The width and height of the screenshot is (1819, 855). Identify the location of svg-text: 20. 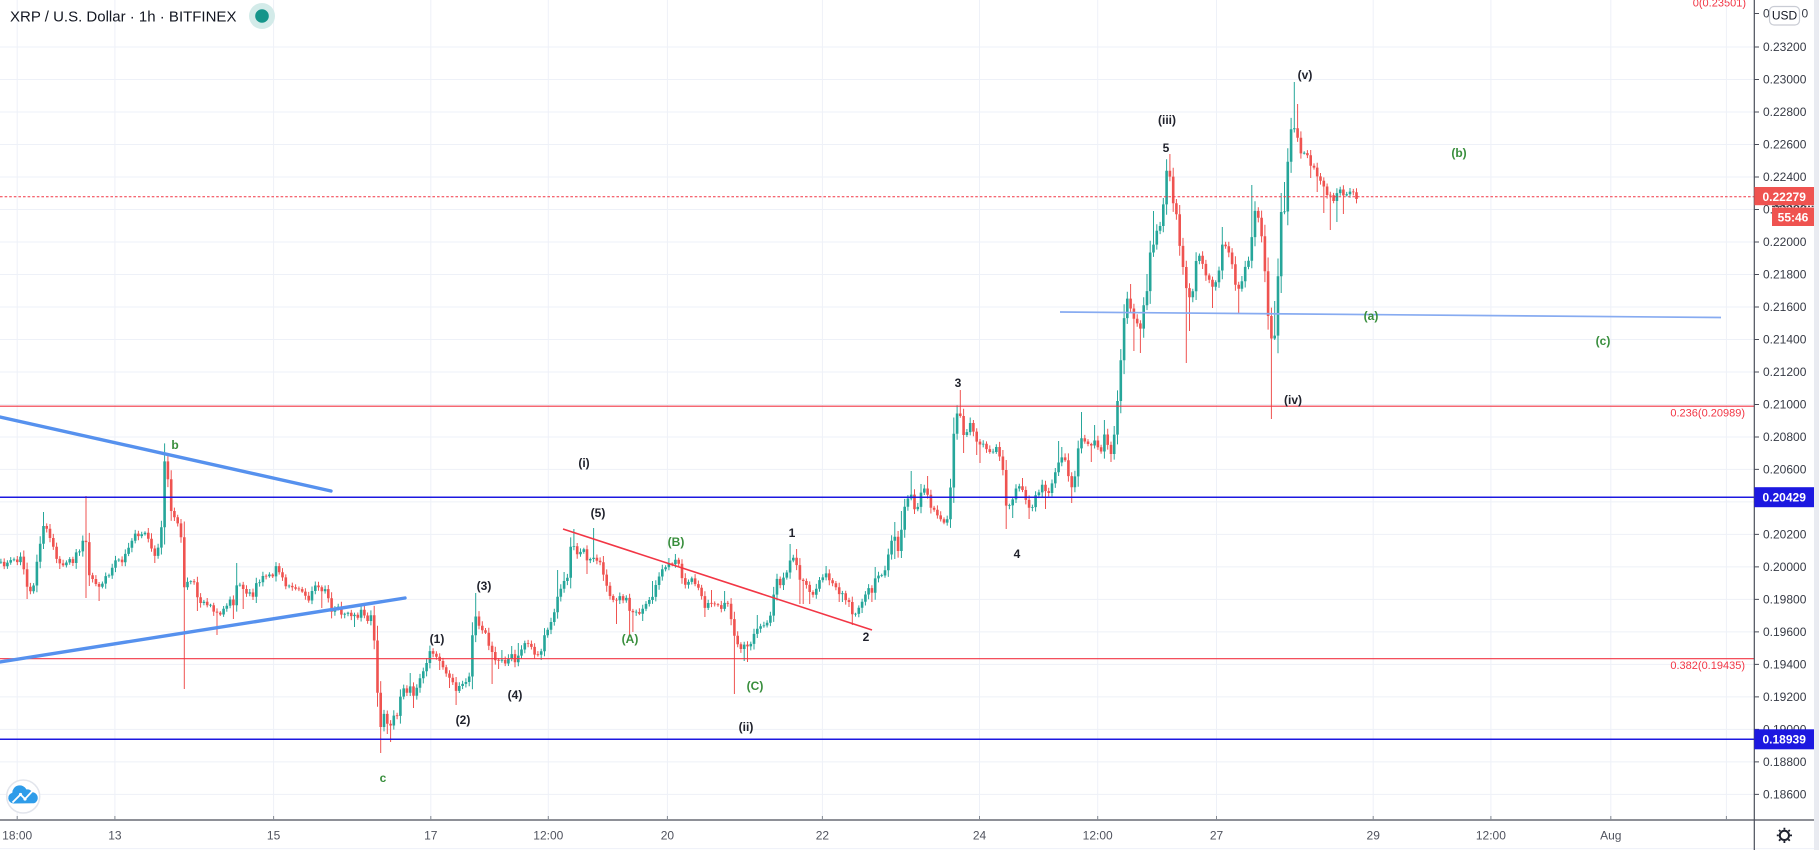
(668, 836).